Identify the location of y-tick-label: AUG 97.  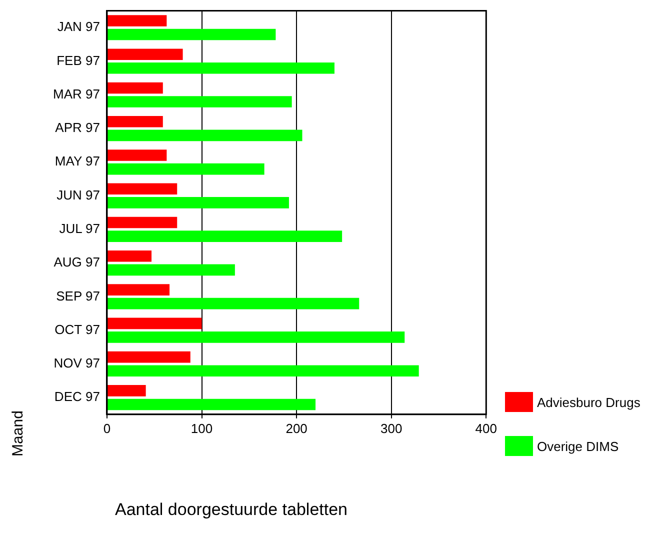
(77, 262).